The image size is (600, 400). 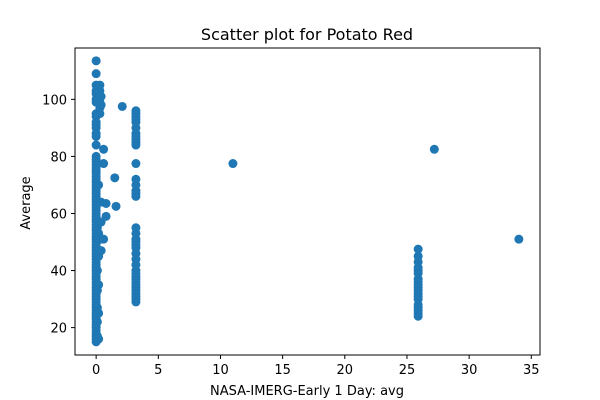 What do you see at coordinates (316, 366) in the screenshot?
I see `x-ticks: 0 5 10 15 20 25 30 35` at bounding box center [316, 366].